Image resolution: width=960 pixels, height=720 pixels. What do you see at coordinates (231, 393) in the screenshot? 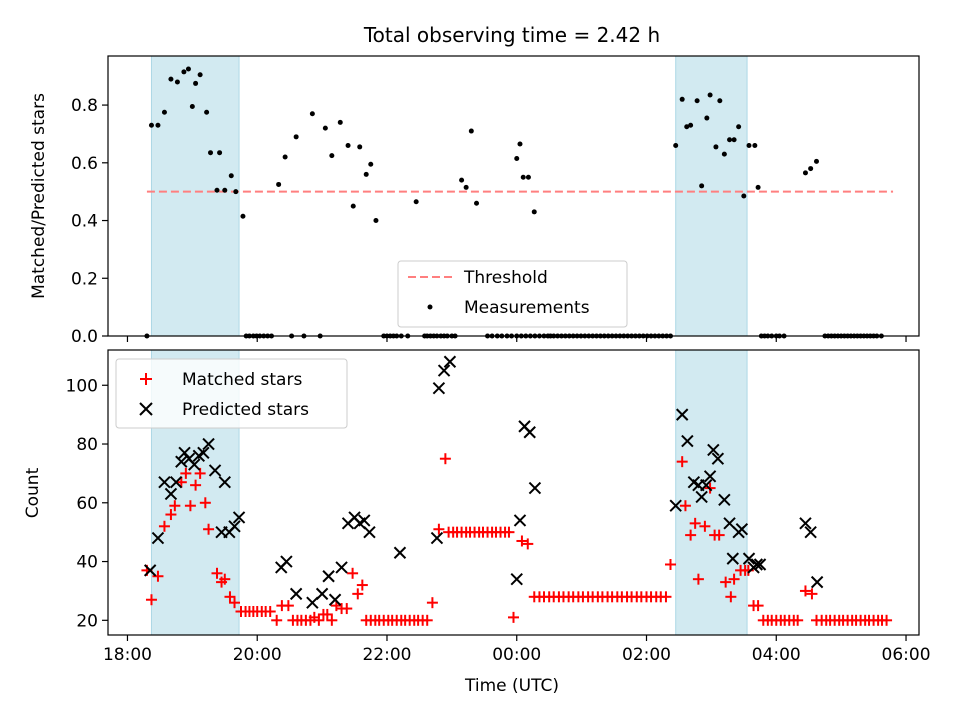
I see `legend-box` at bounding box center [231, 393].